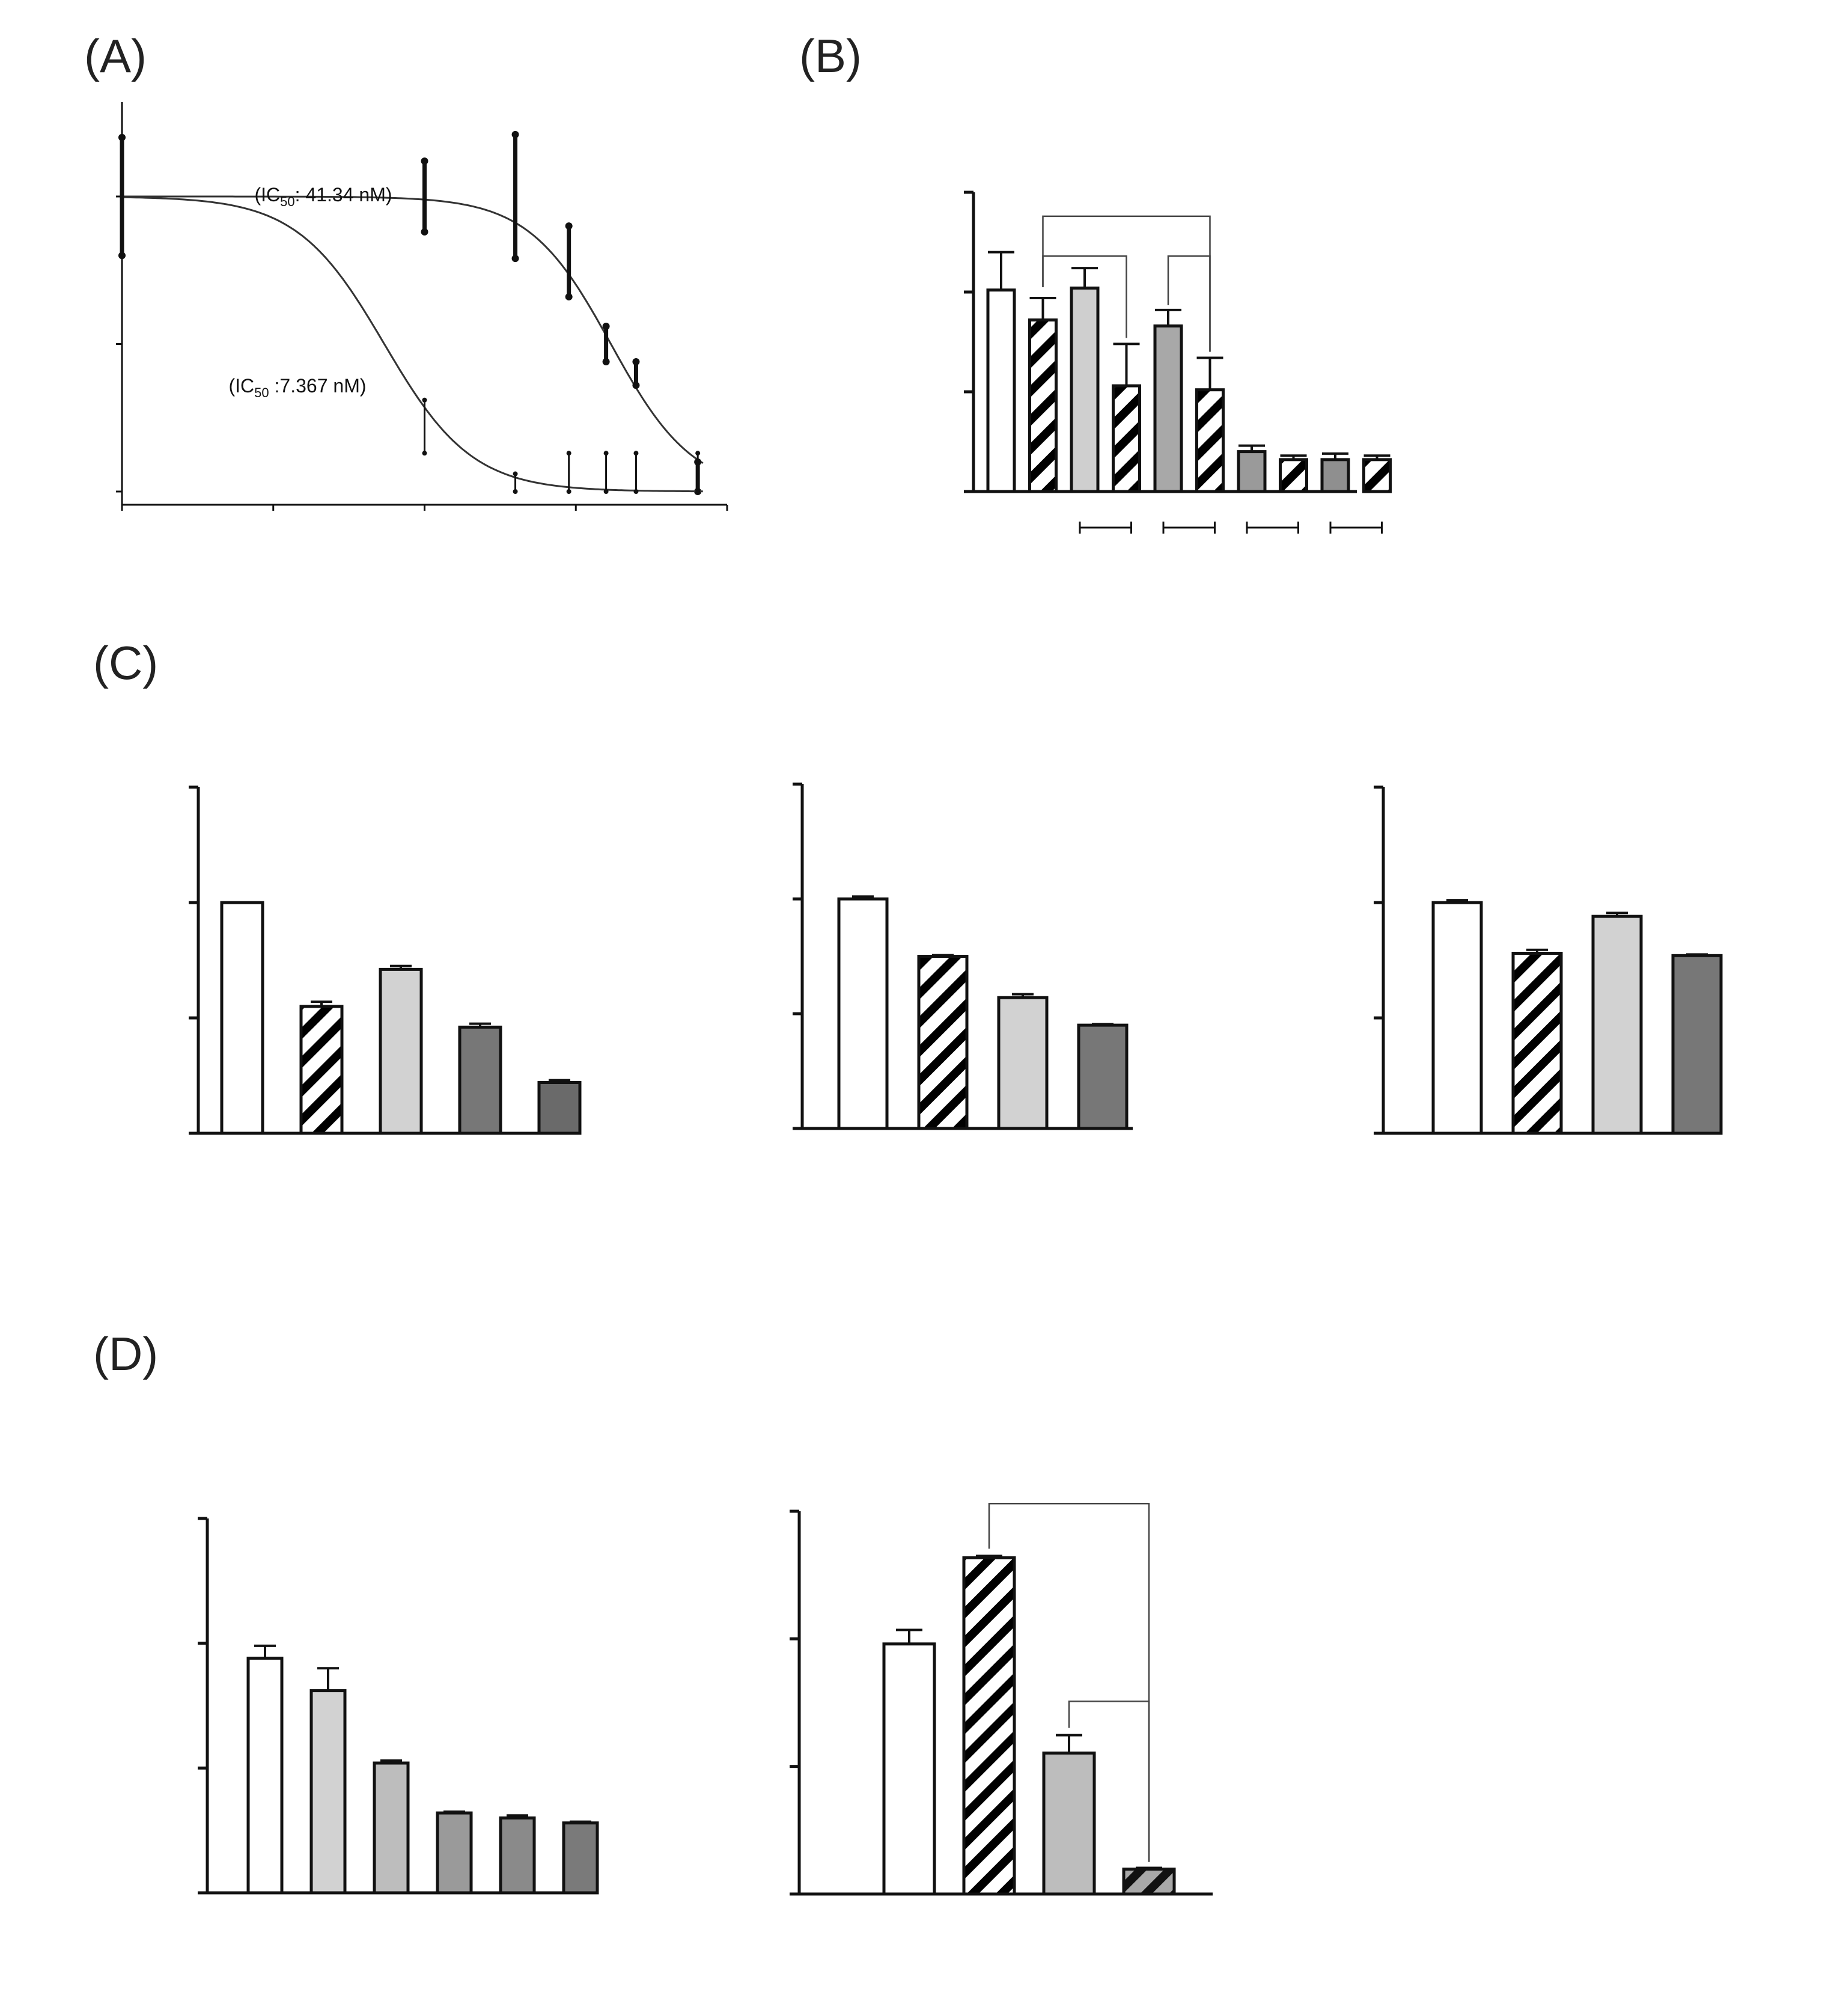 This screenshot has width=1831, height=2016. Describe the element at coordinates (830, 55) in the screenshot. I see `panel-label-b: (B)` at that location.